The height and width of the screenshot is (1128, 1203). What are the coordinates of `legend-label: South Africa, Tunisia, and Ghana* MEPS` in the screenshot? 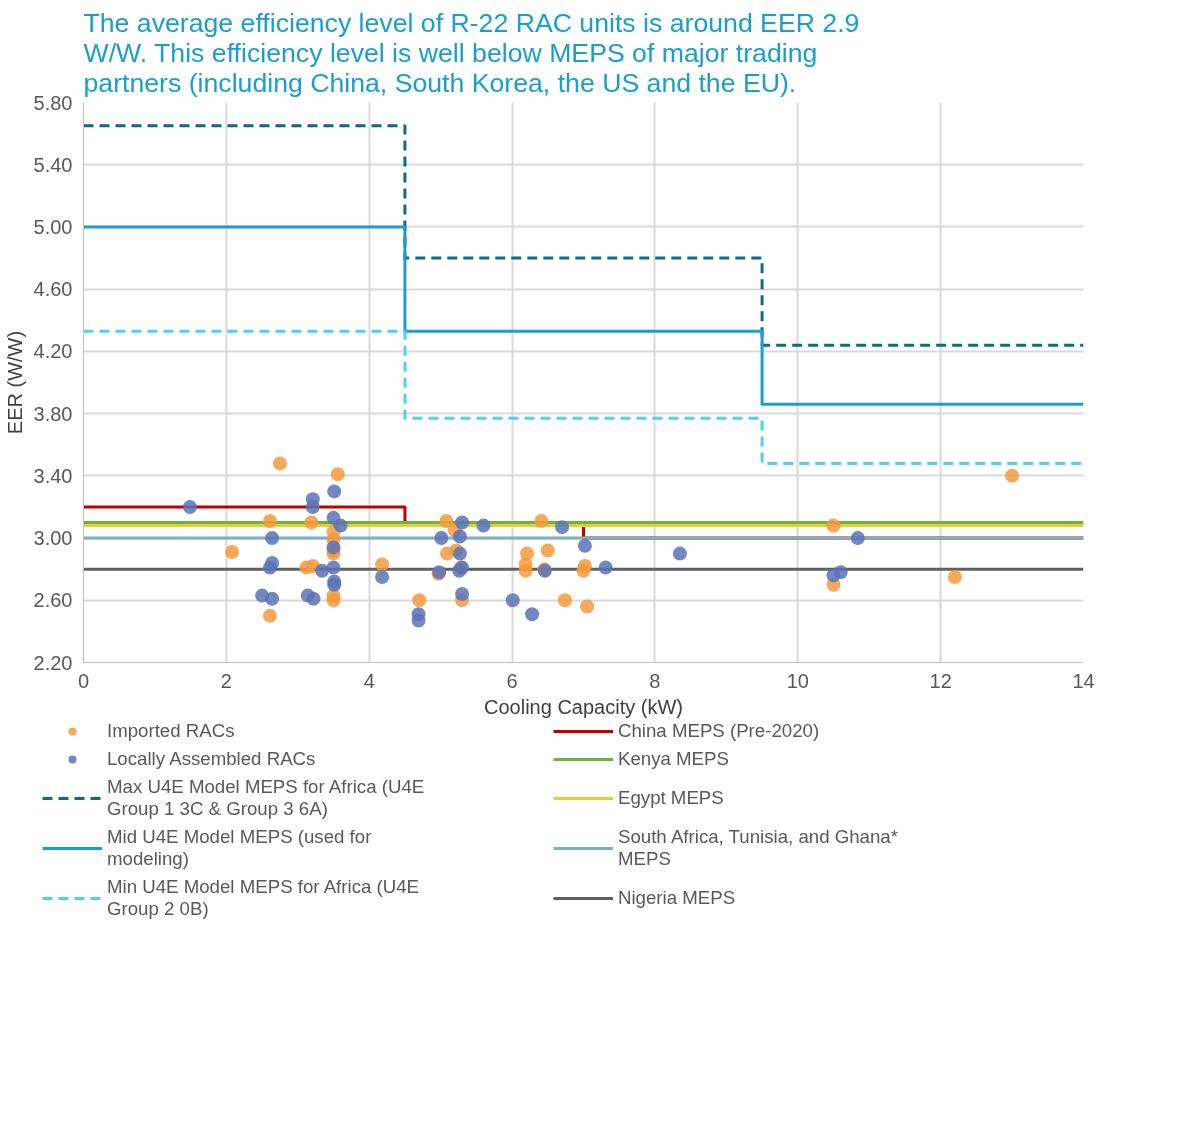 It's located at (758, 848).